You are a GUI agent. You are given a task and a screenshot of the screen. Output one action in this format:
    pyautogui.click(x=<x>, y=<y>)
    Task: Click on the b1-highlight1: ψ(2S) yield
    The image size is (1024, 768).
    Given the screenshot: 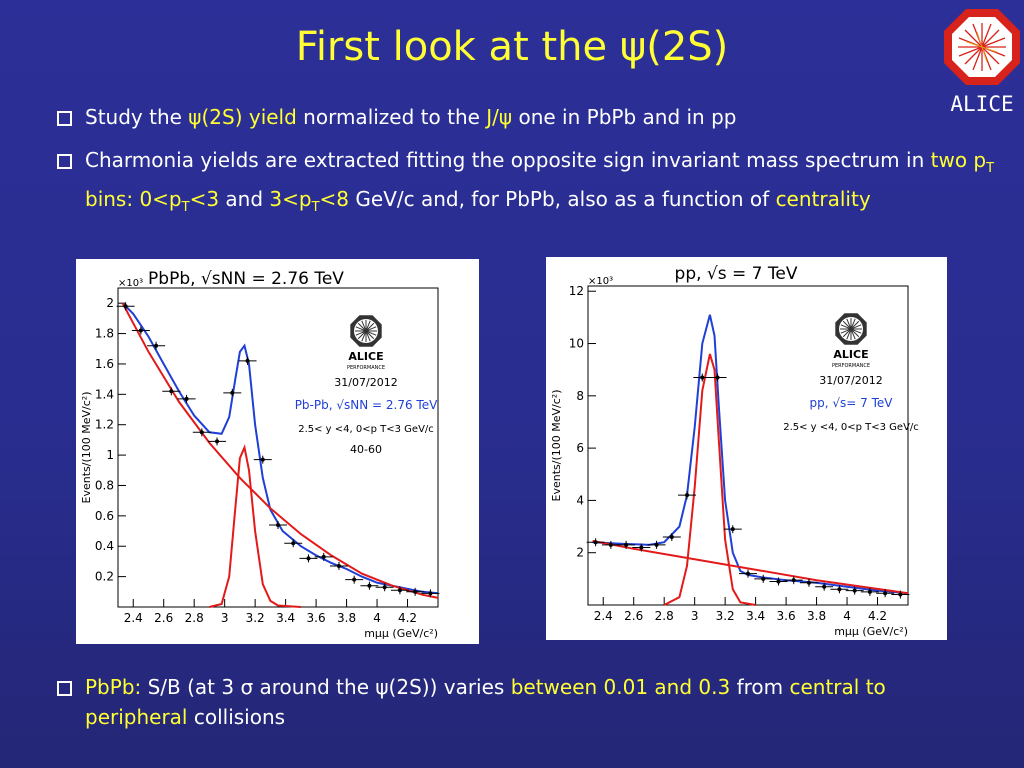 What is the action you would take?
    pyautogui.click(x=242, y=117)
    